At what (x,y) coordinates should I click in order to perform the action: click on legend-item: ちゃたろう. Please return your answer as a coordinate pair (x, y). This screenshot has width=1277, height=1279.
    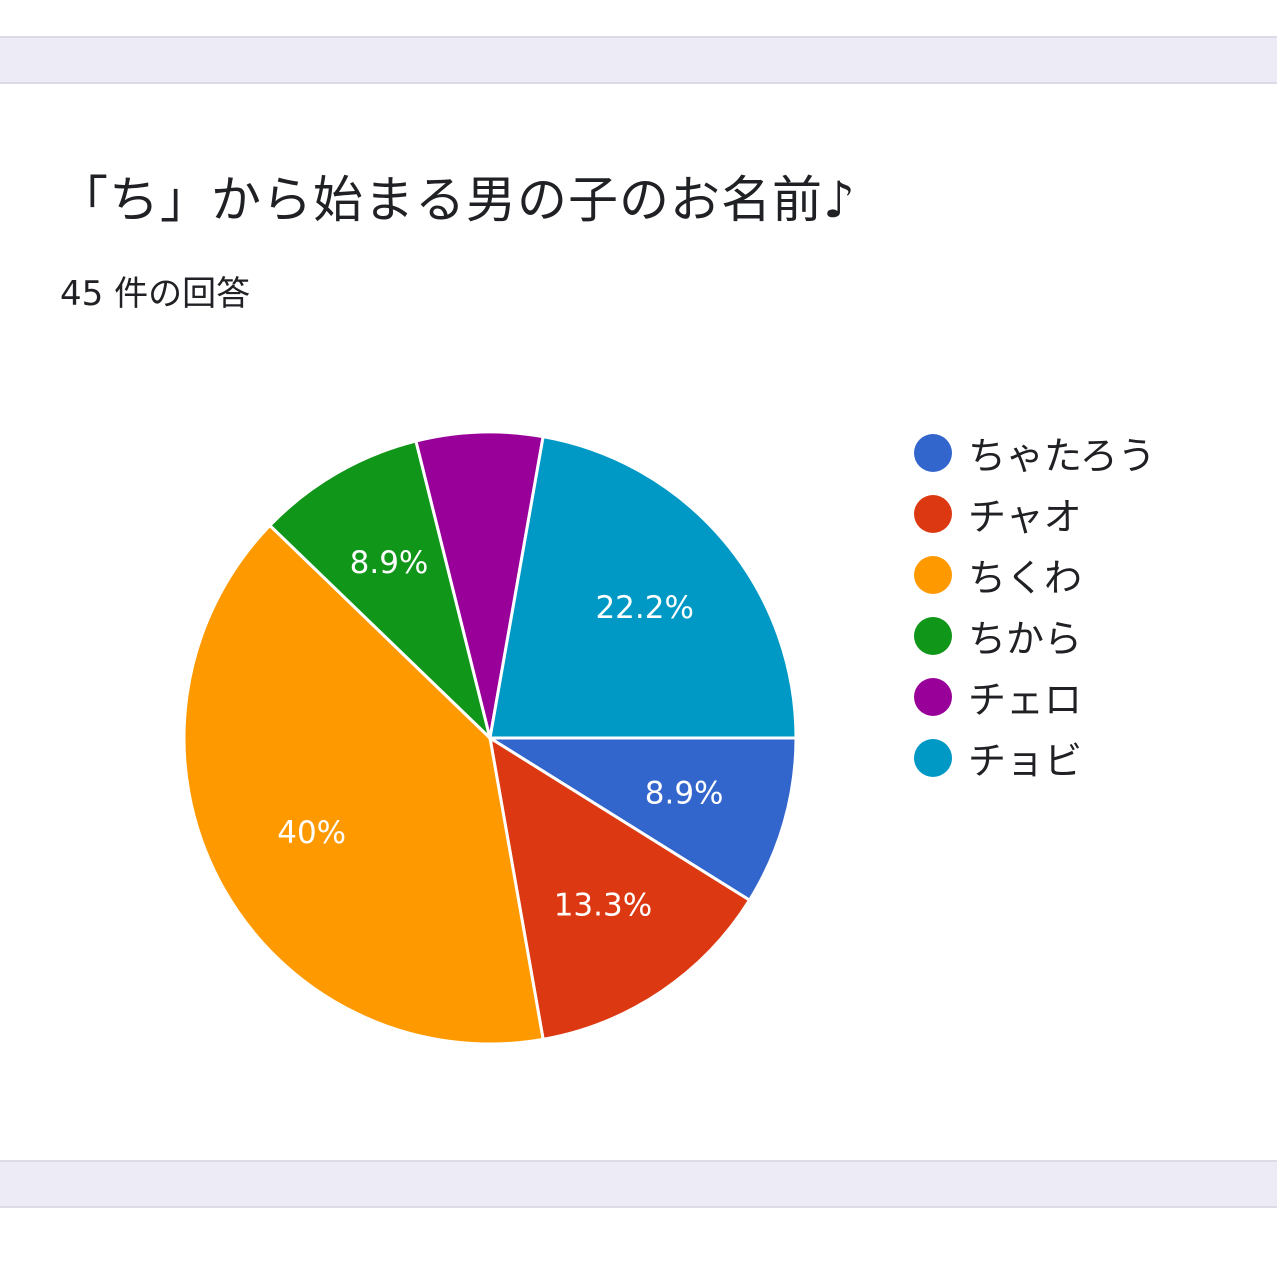
    Looking at the image, I should click on (1035, 452).